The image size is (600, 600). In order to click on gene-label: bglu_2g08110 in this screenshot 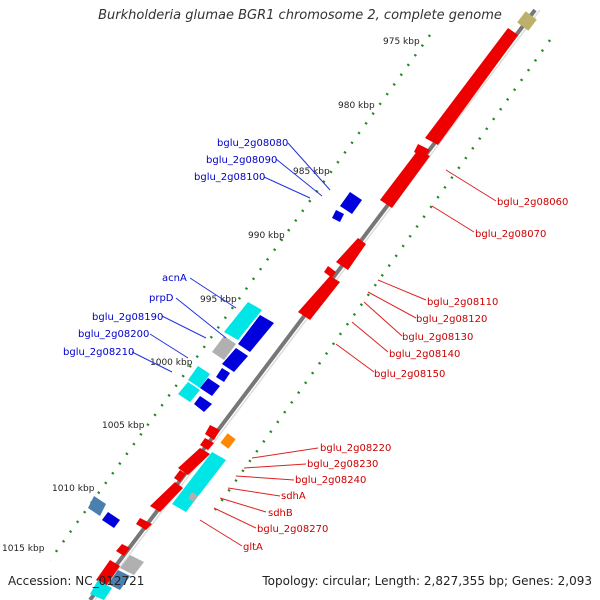, I will do `click(462, 302)`.